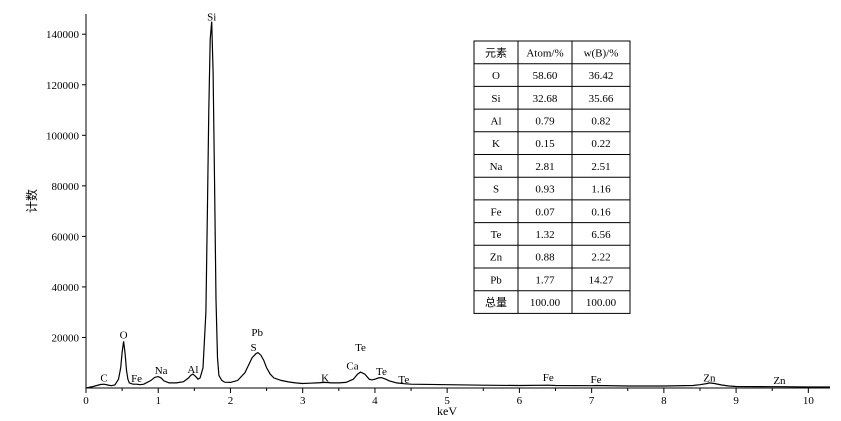  I want to click on x-tick-label: 1, so click(158, 401).